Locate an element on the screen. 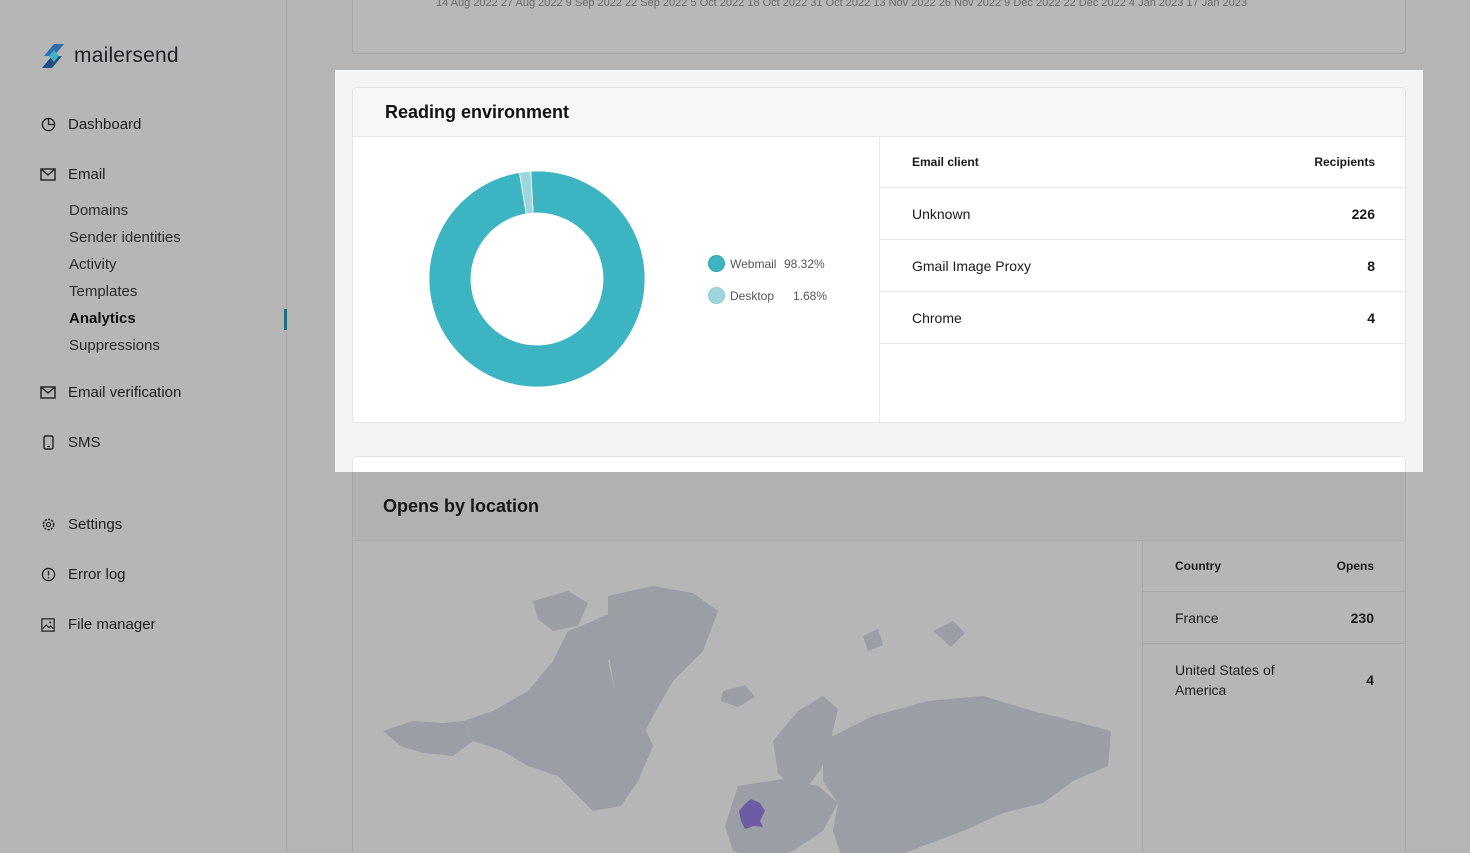  card-title: Opens by location is located at coordinates (461, 505).